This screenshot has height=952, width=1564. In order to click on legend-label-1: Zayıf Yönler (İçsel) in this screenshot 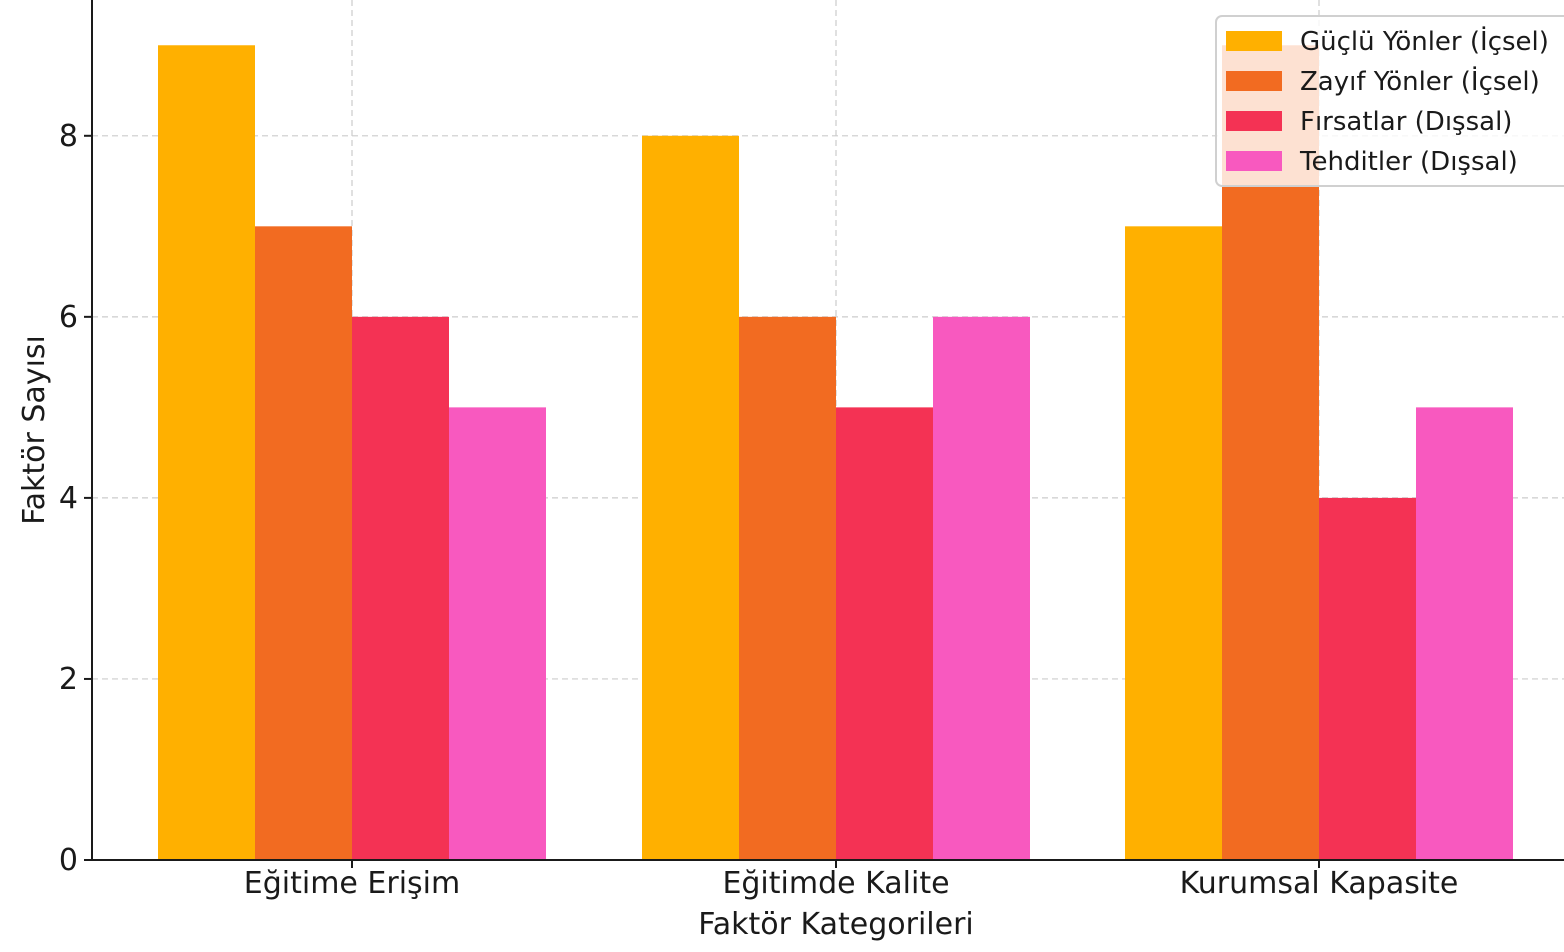, I will do `click(1420, 81)`.